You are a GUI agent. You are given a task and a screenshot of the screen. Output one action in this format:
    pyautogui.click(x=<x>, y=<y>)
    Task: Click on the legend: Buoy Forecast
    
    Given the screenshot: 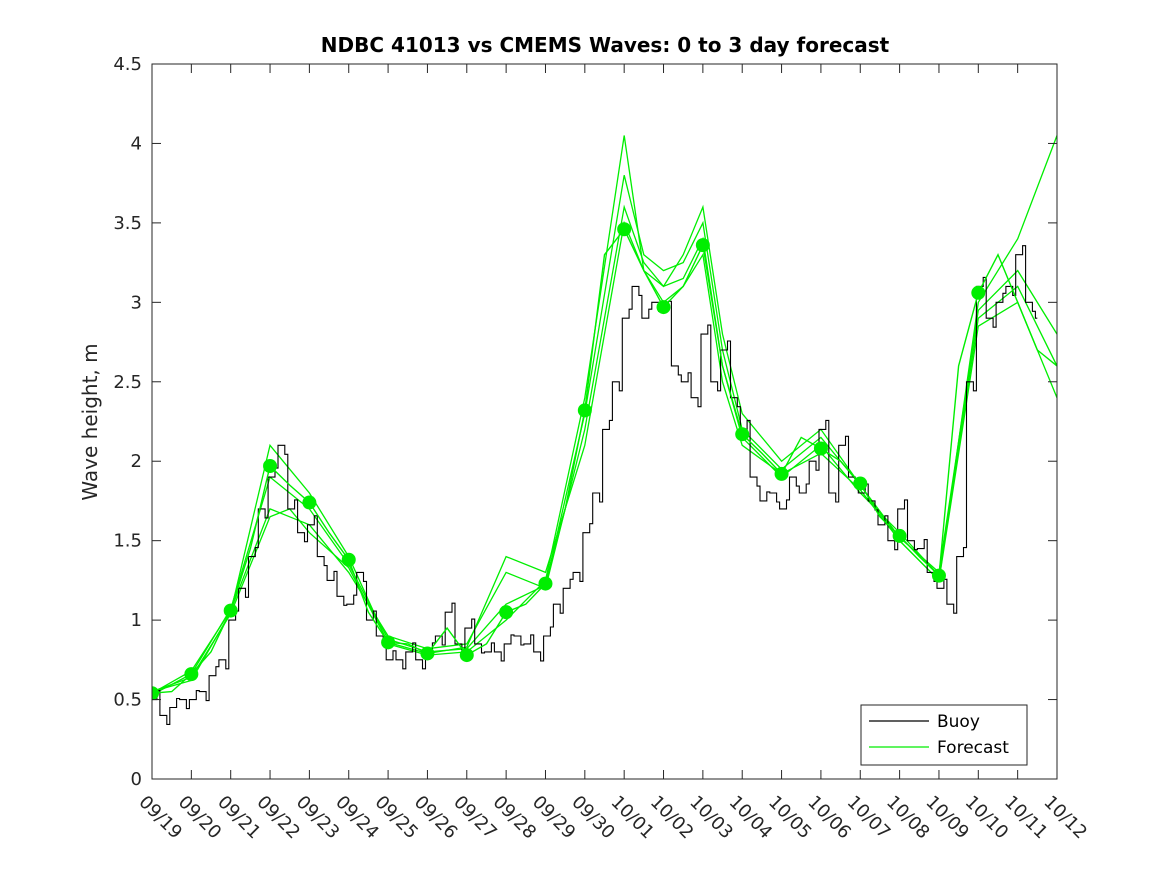 What is the action you would take?
    pyautogui.click(x=944, y=735)
    